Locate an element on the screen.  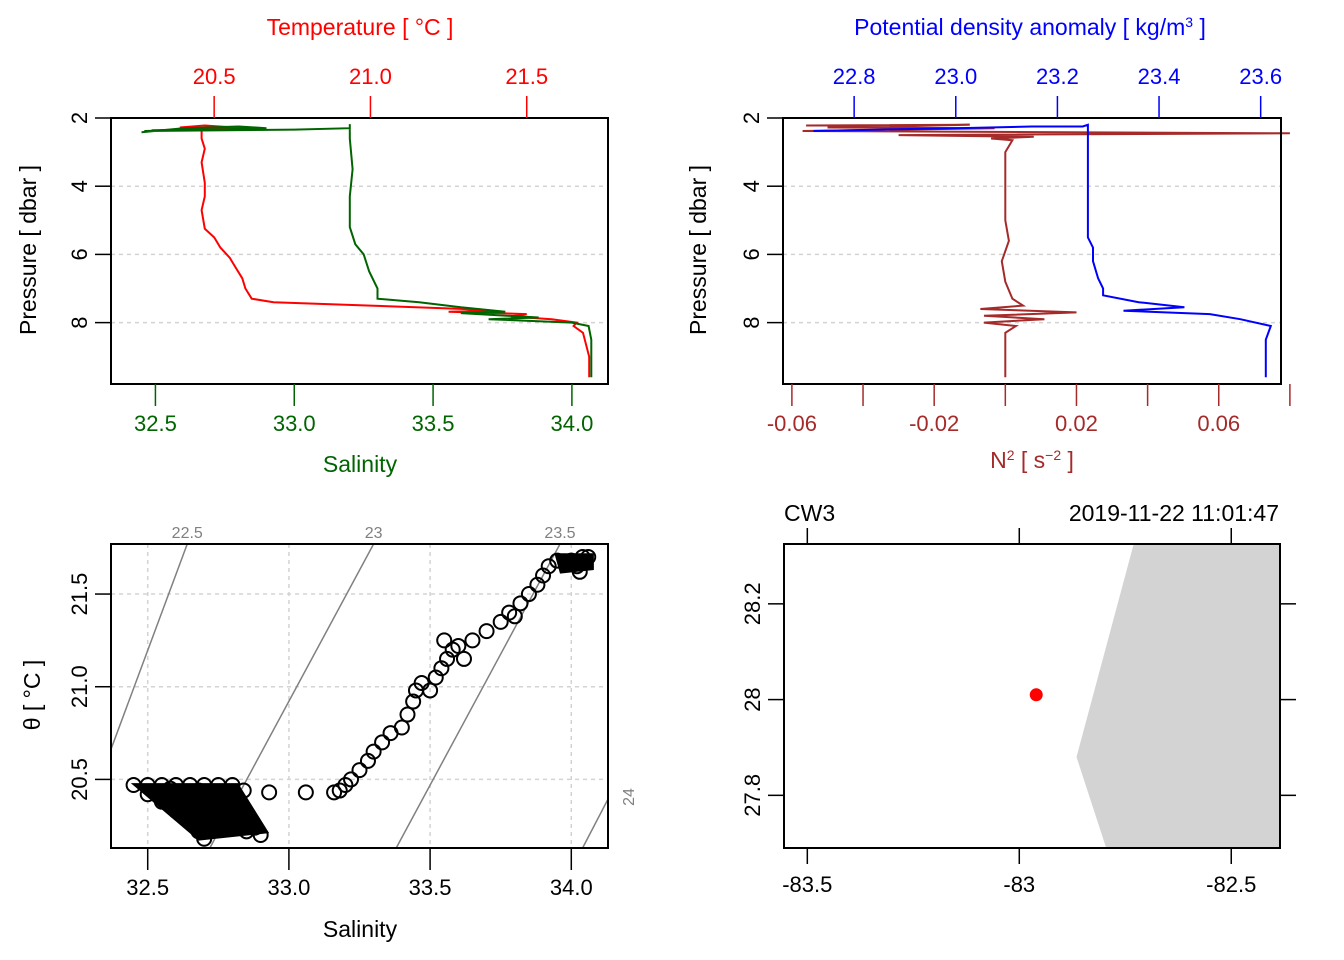
longitude-tick-label: -82.5 is located at coordinates (1231, 884).